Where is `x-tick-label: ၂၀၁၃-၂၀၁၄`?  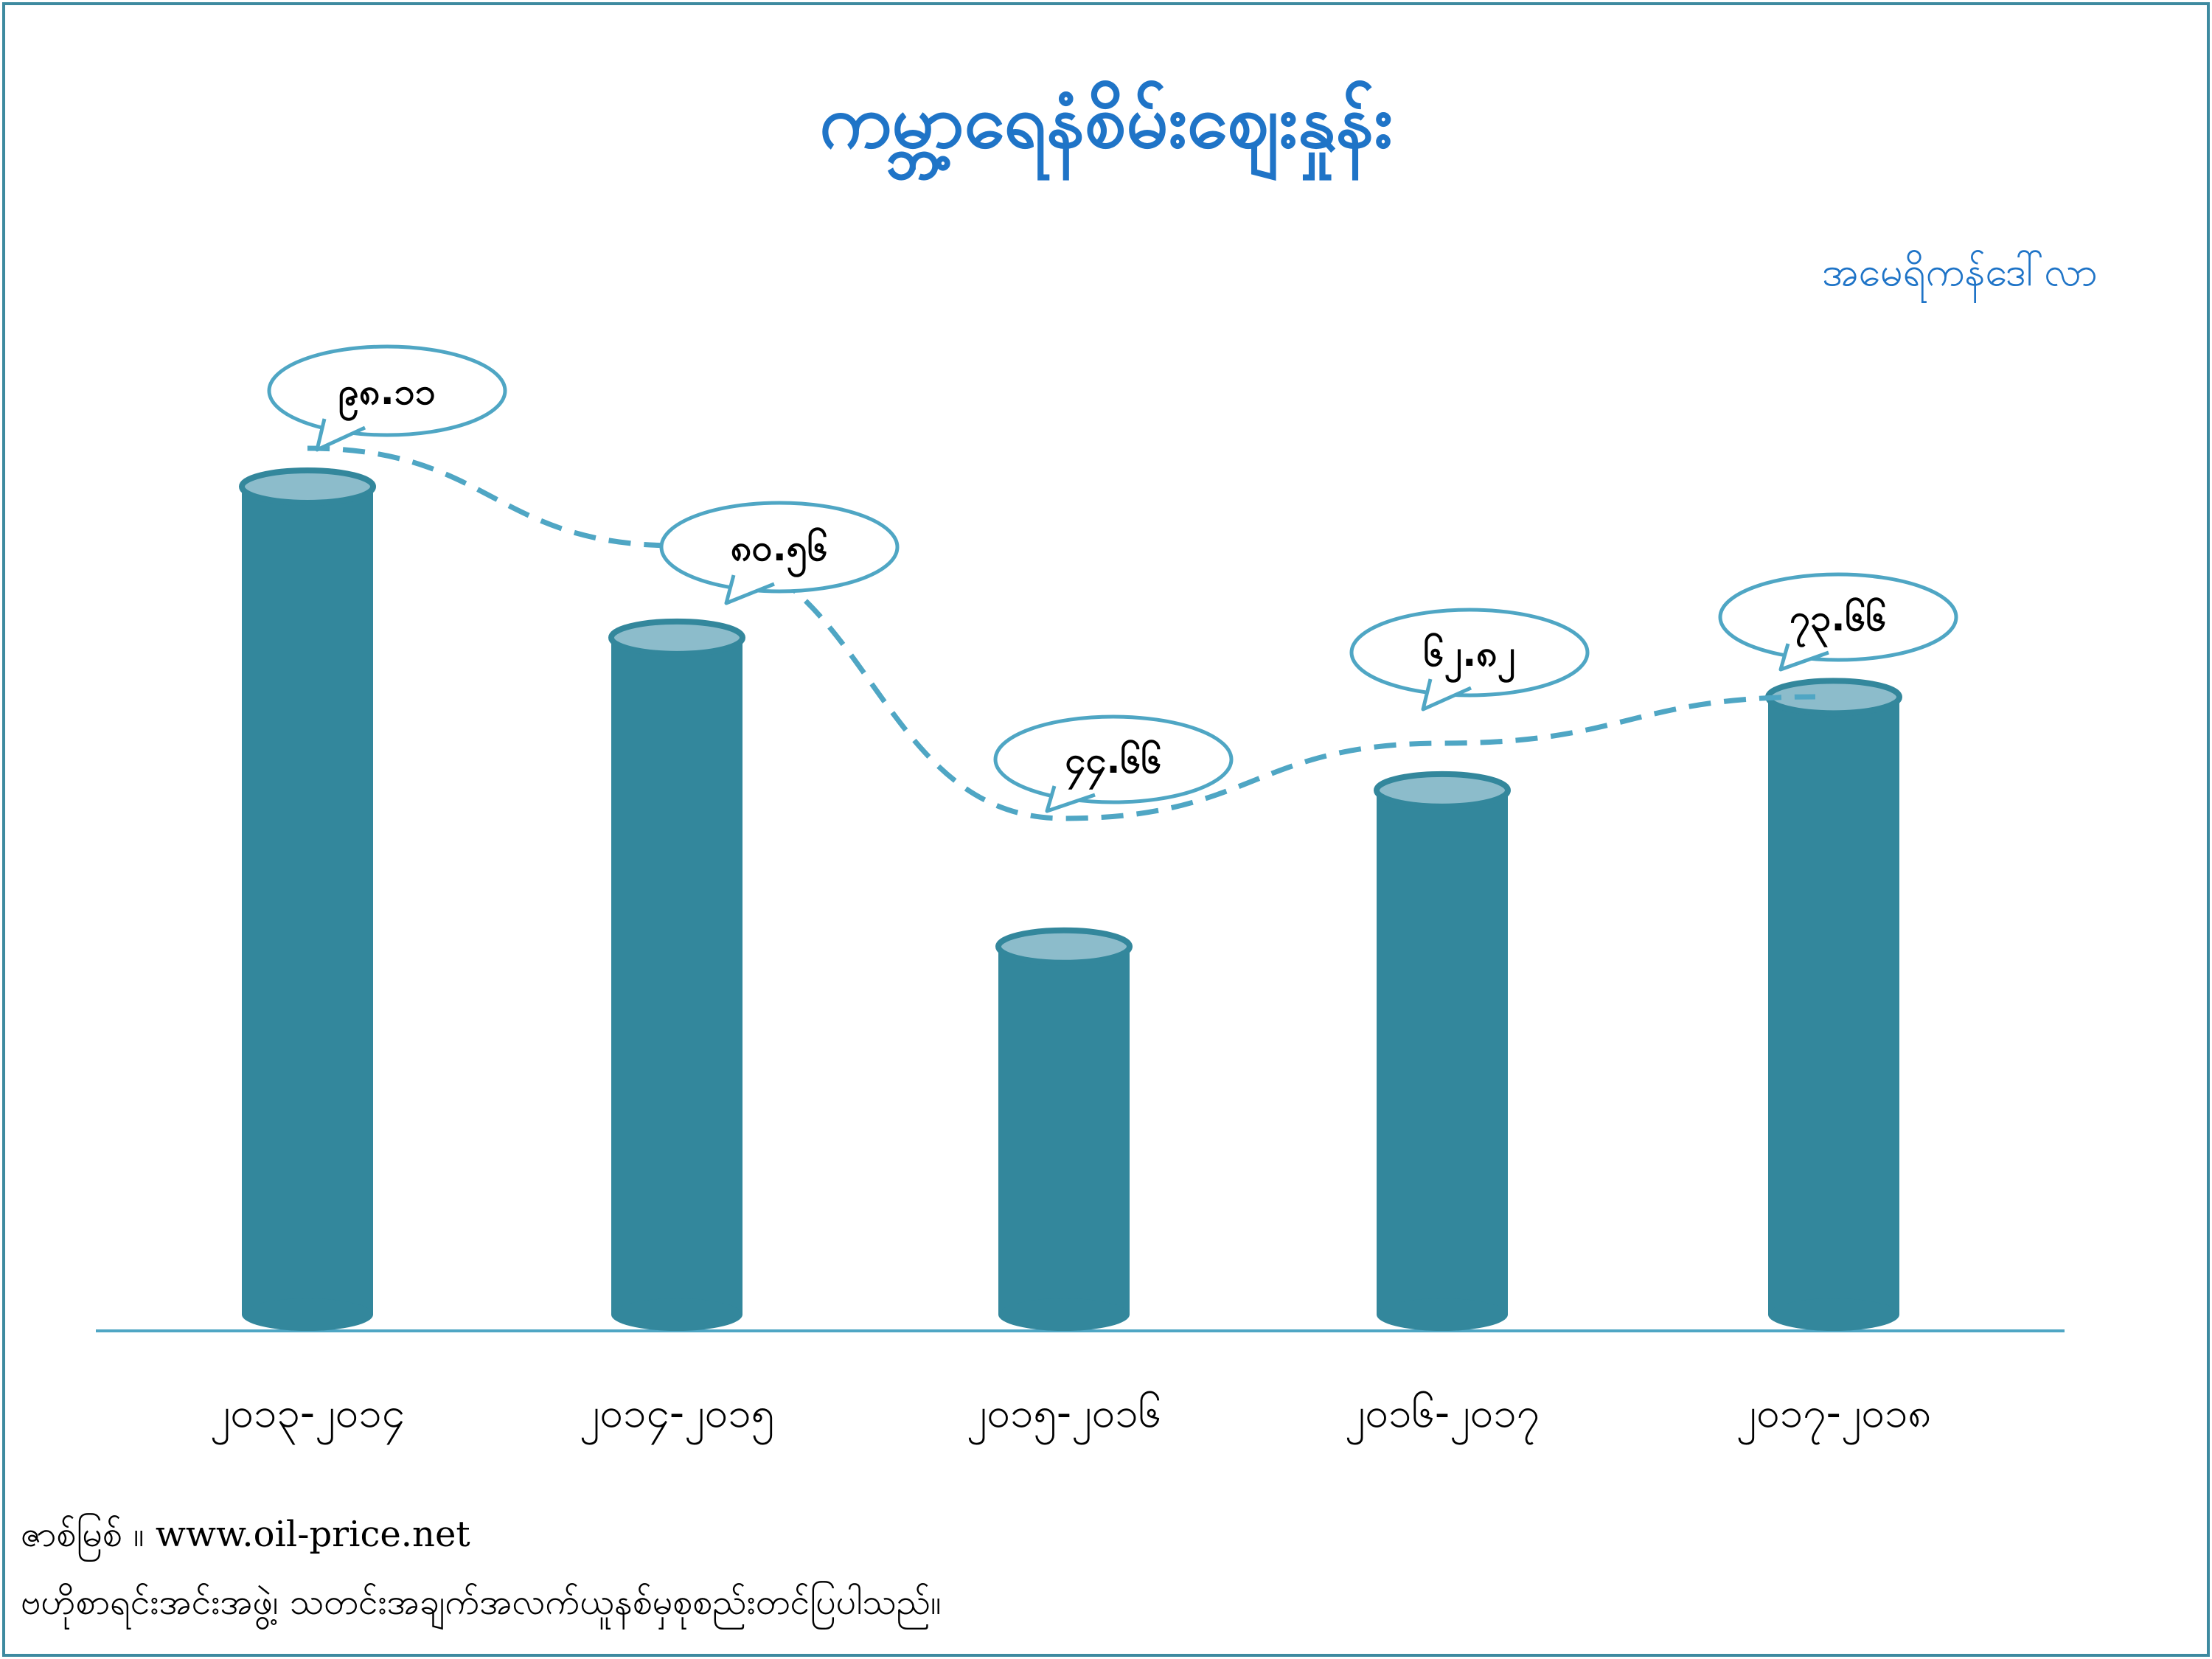 x-tick-label: ၂၀၁၃-၂၀၁၄ is located at coordinates (307, 1416).